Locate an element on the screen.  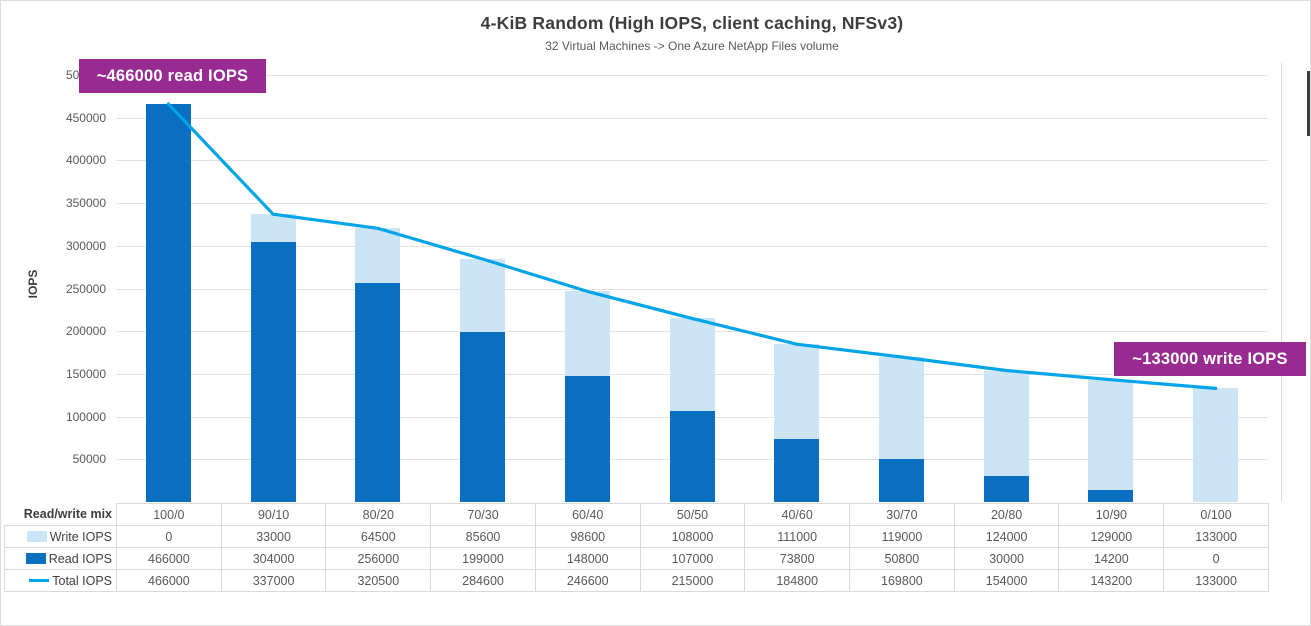
table-value-cell: 0/100 is located at coordinates (1216, 514).